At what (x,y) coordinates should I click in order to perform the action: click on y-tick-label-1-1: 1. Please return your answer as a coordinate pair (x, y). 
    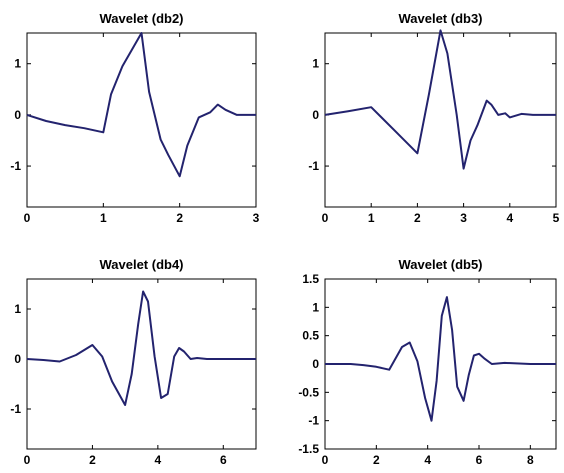
    Looking at the image, I should click on (17, 64).